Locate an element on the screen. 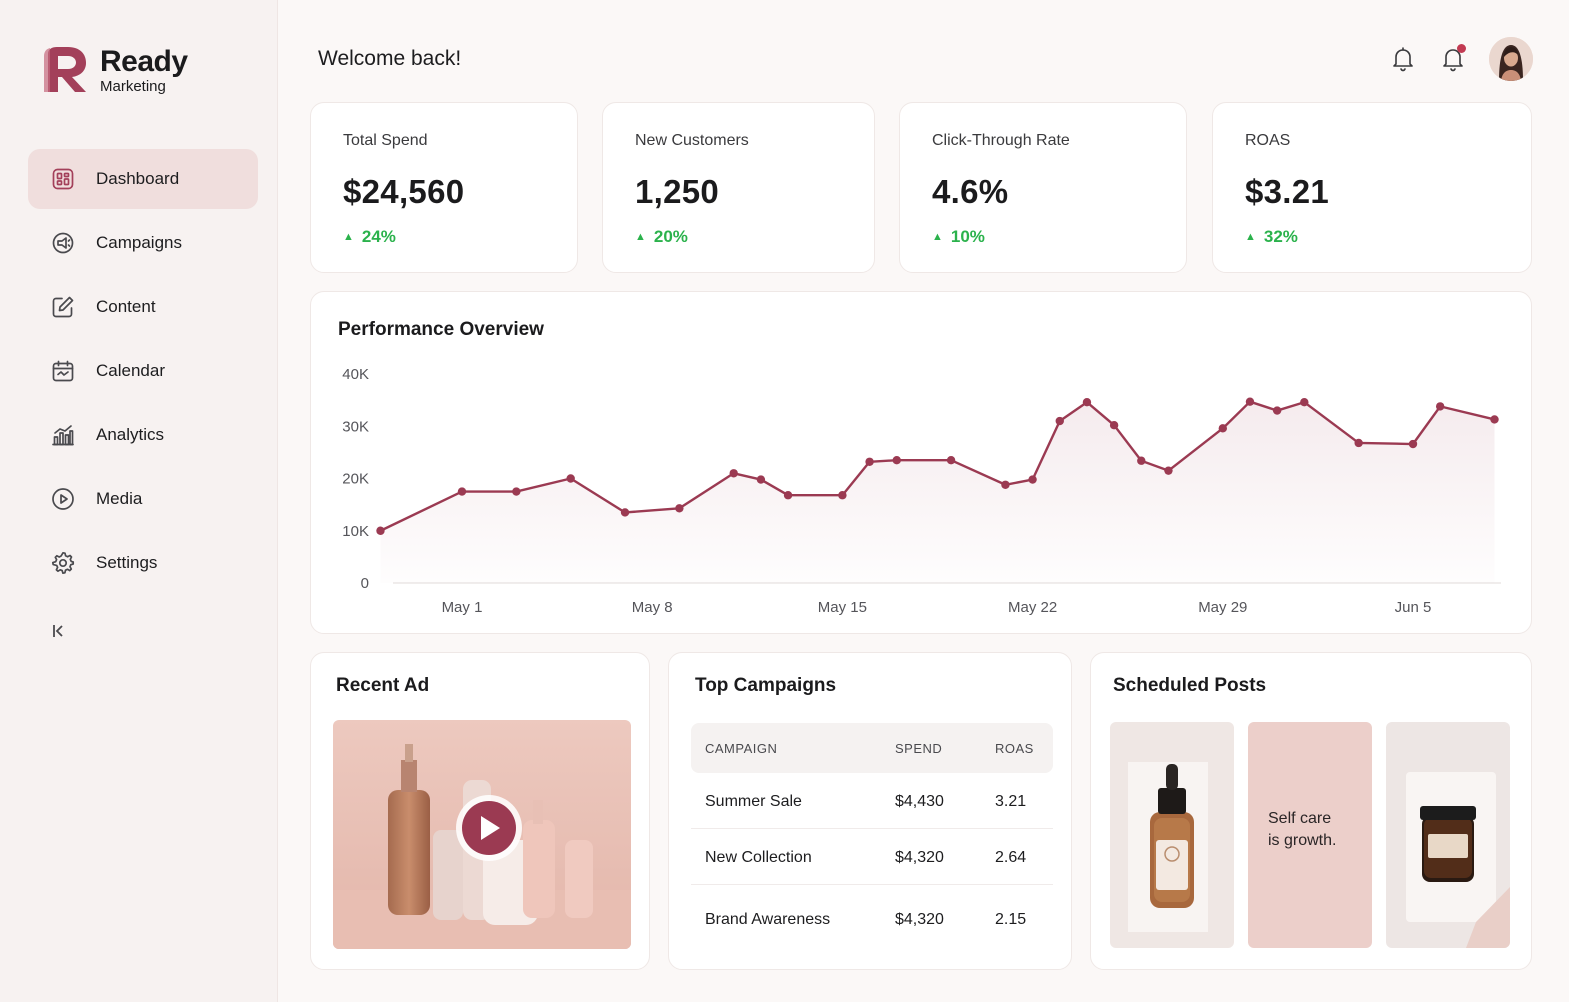  campaign-spend: $4,430 is located at coordinates (919, 801).